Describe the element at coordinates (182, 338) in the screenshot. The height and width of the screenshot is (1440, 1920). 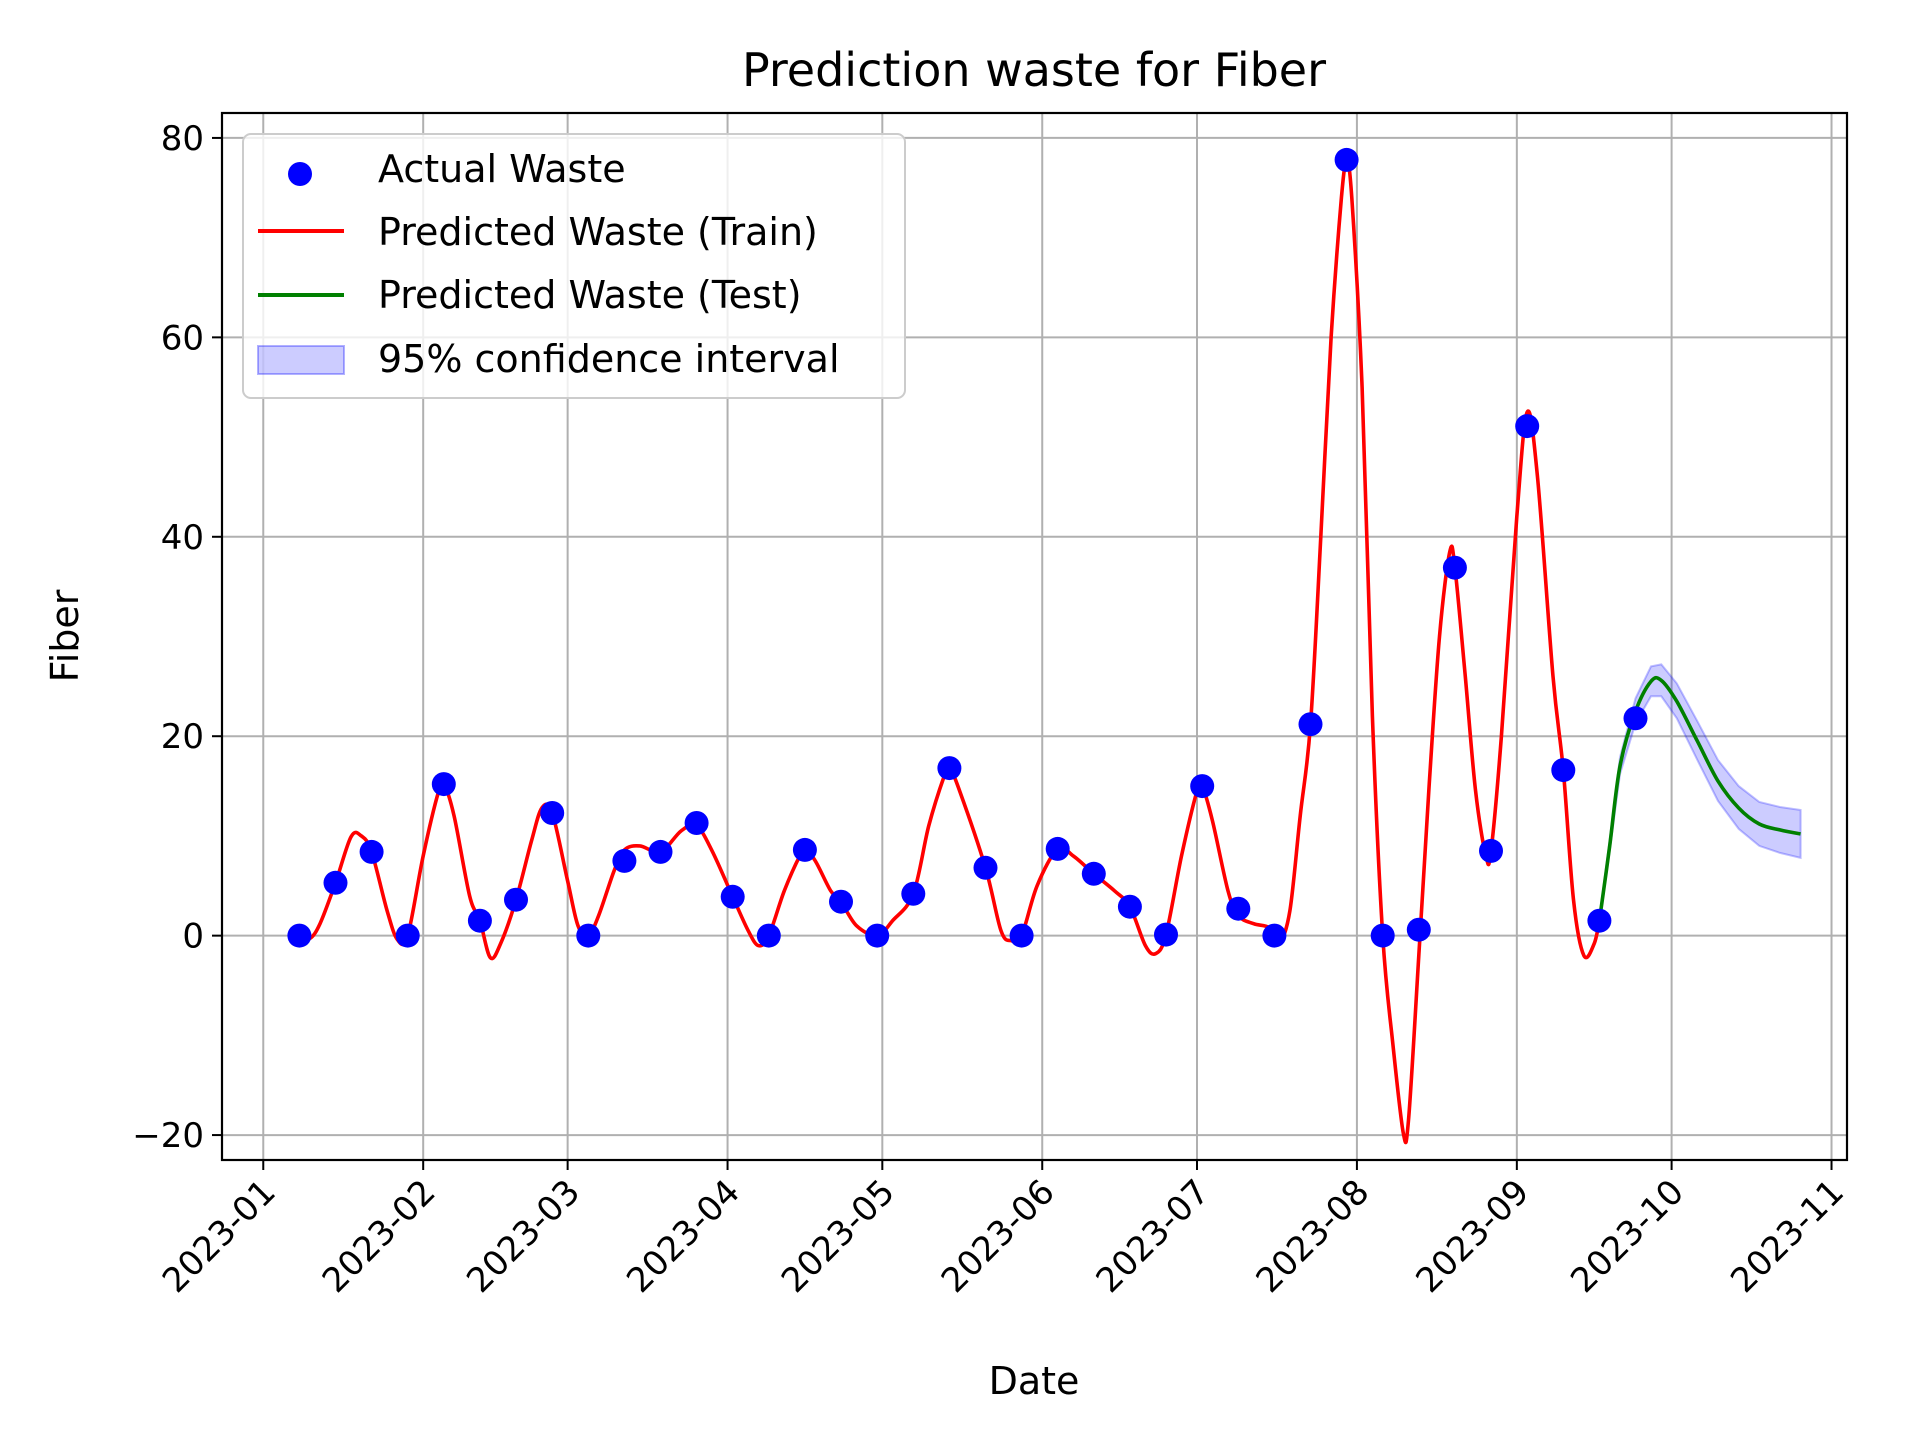
I see `y-tick-label: 60` at that location.